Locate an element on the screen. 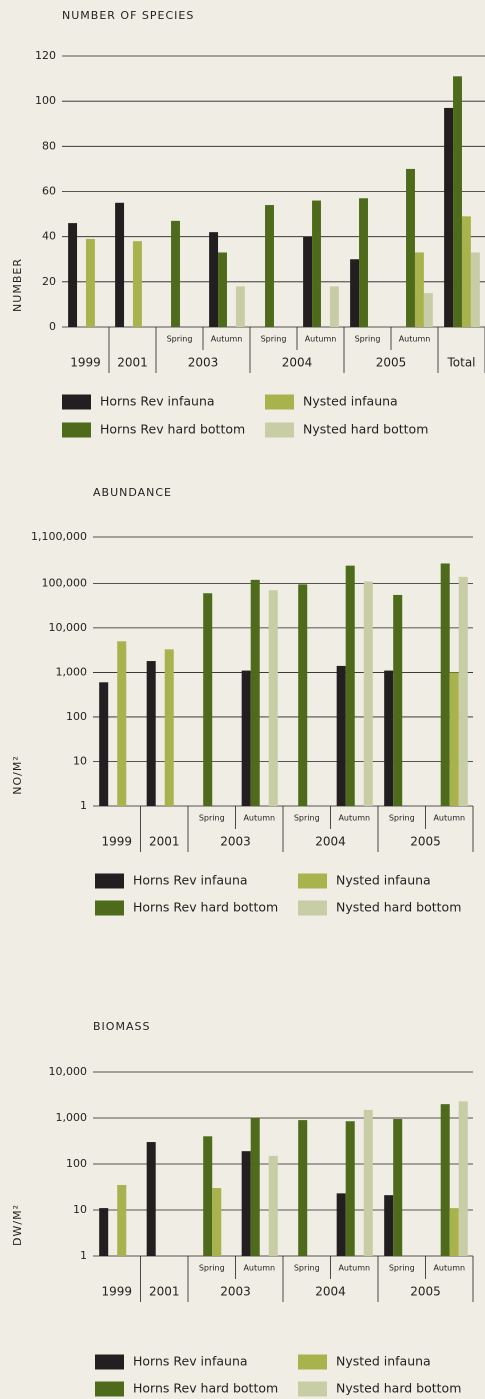 This screenshot has width=485, height=1399. x-group-label: 2001 is located at coordinates (164, 842).